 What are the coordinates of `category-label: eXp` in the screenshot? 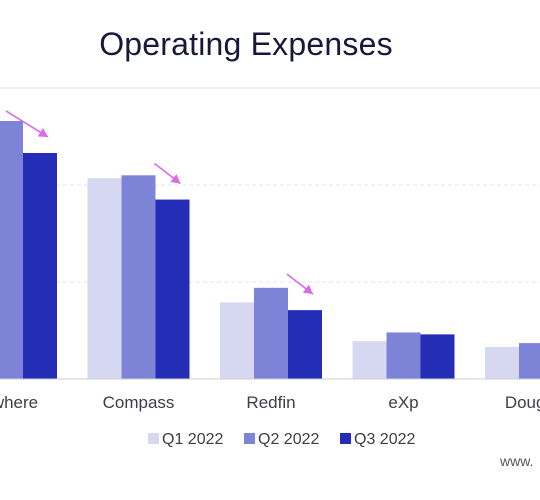 It's located at (403, 402).